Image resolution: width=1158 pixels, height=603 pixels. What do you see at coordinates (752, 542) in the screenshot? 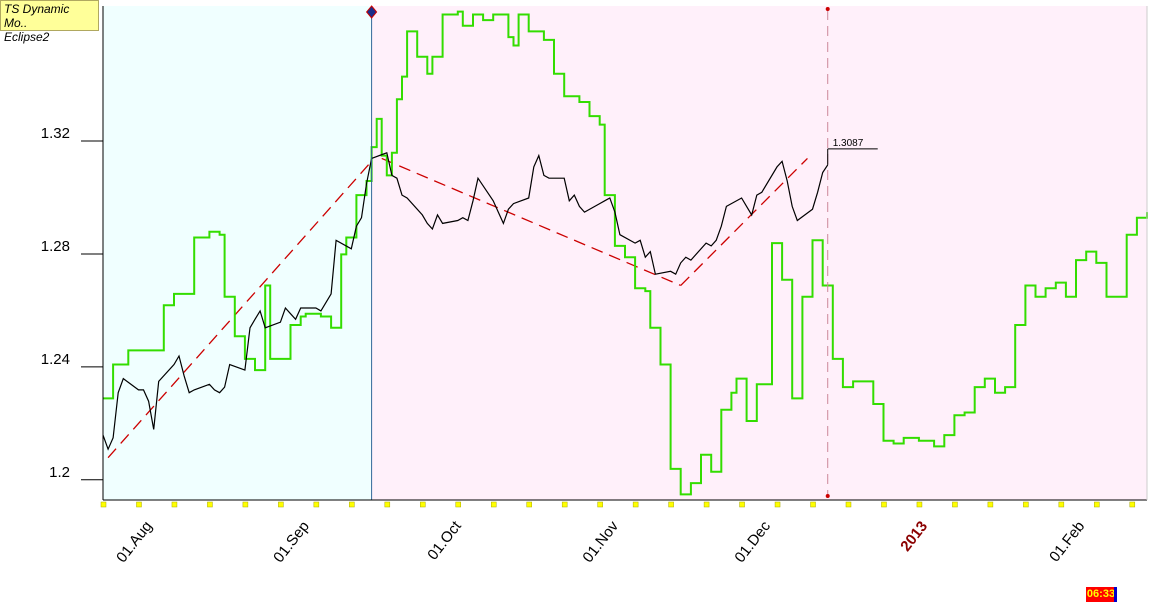
I see `x-tick-label: 01.Dec` at bounding box center [752, 542].